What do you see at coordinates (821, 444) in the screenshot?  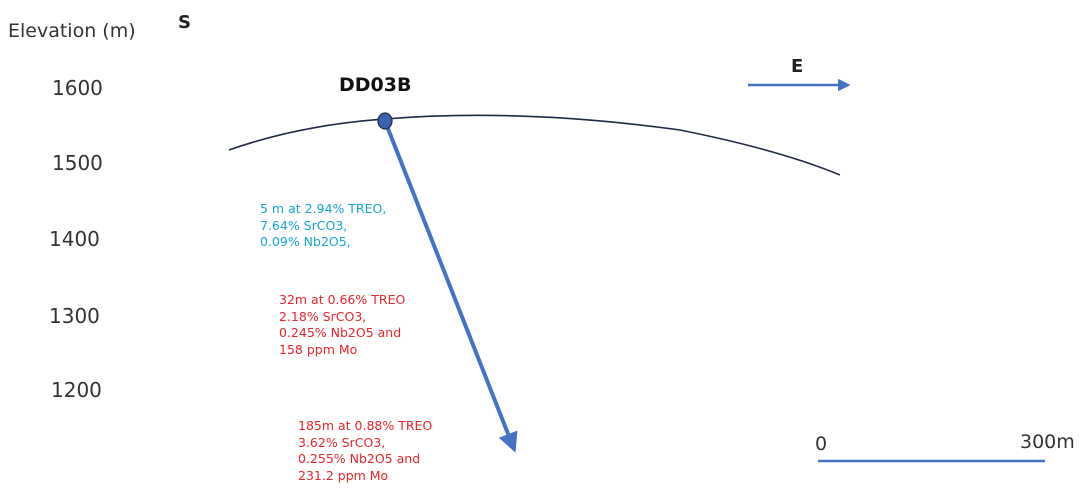 I see `scale-bar-start-label: 0` at bounding box center [821, 444].